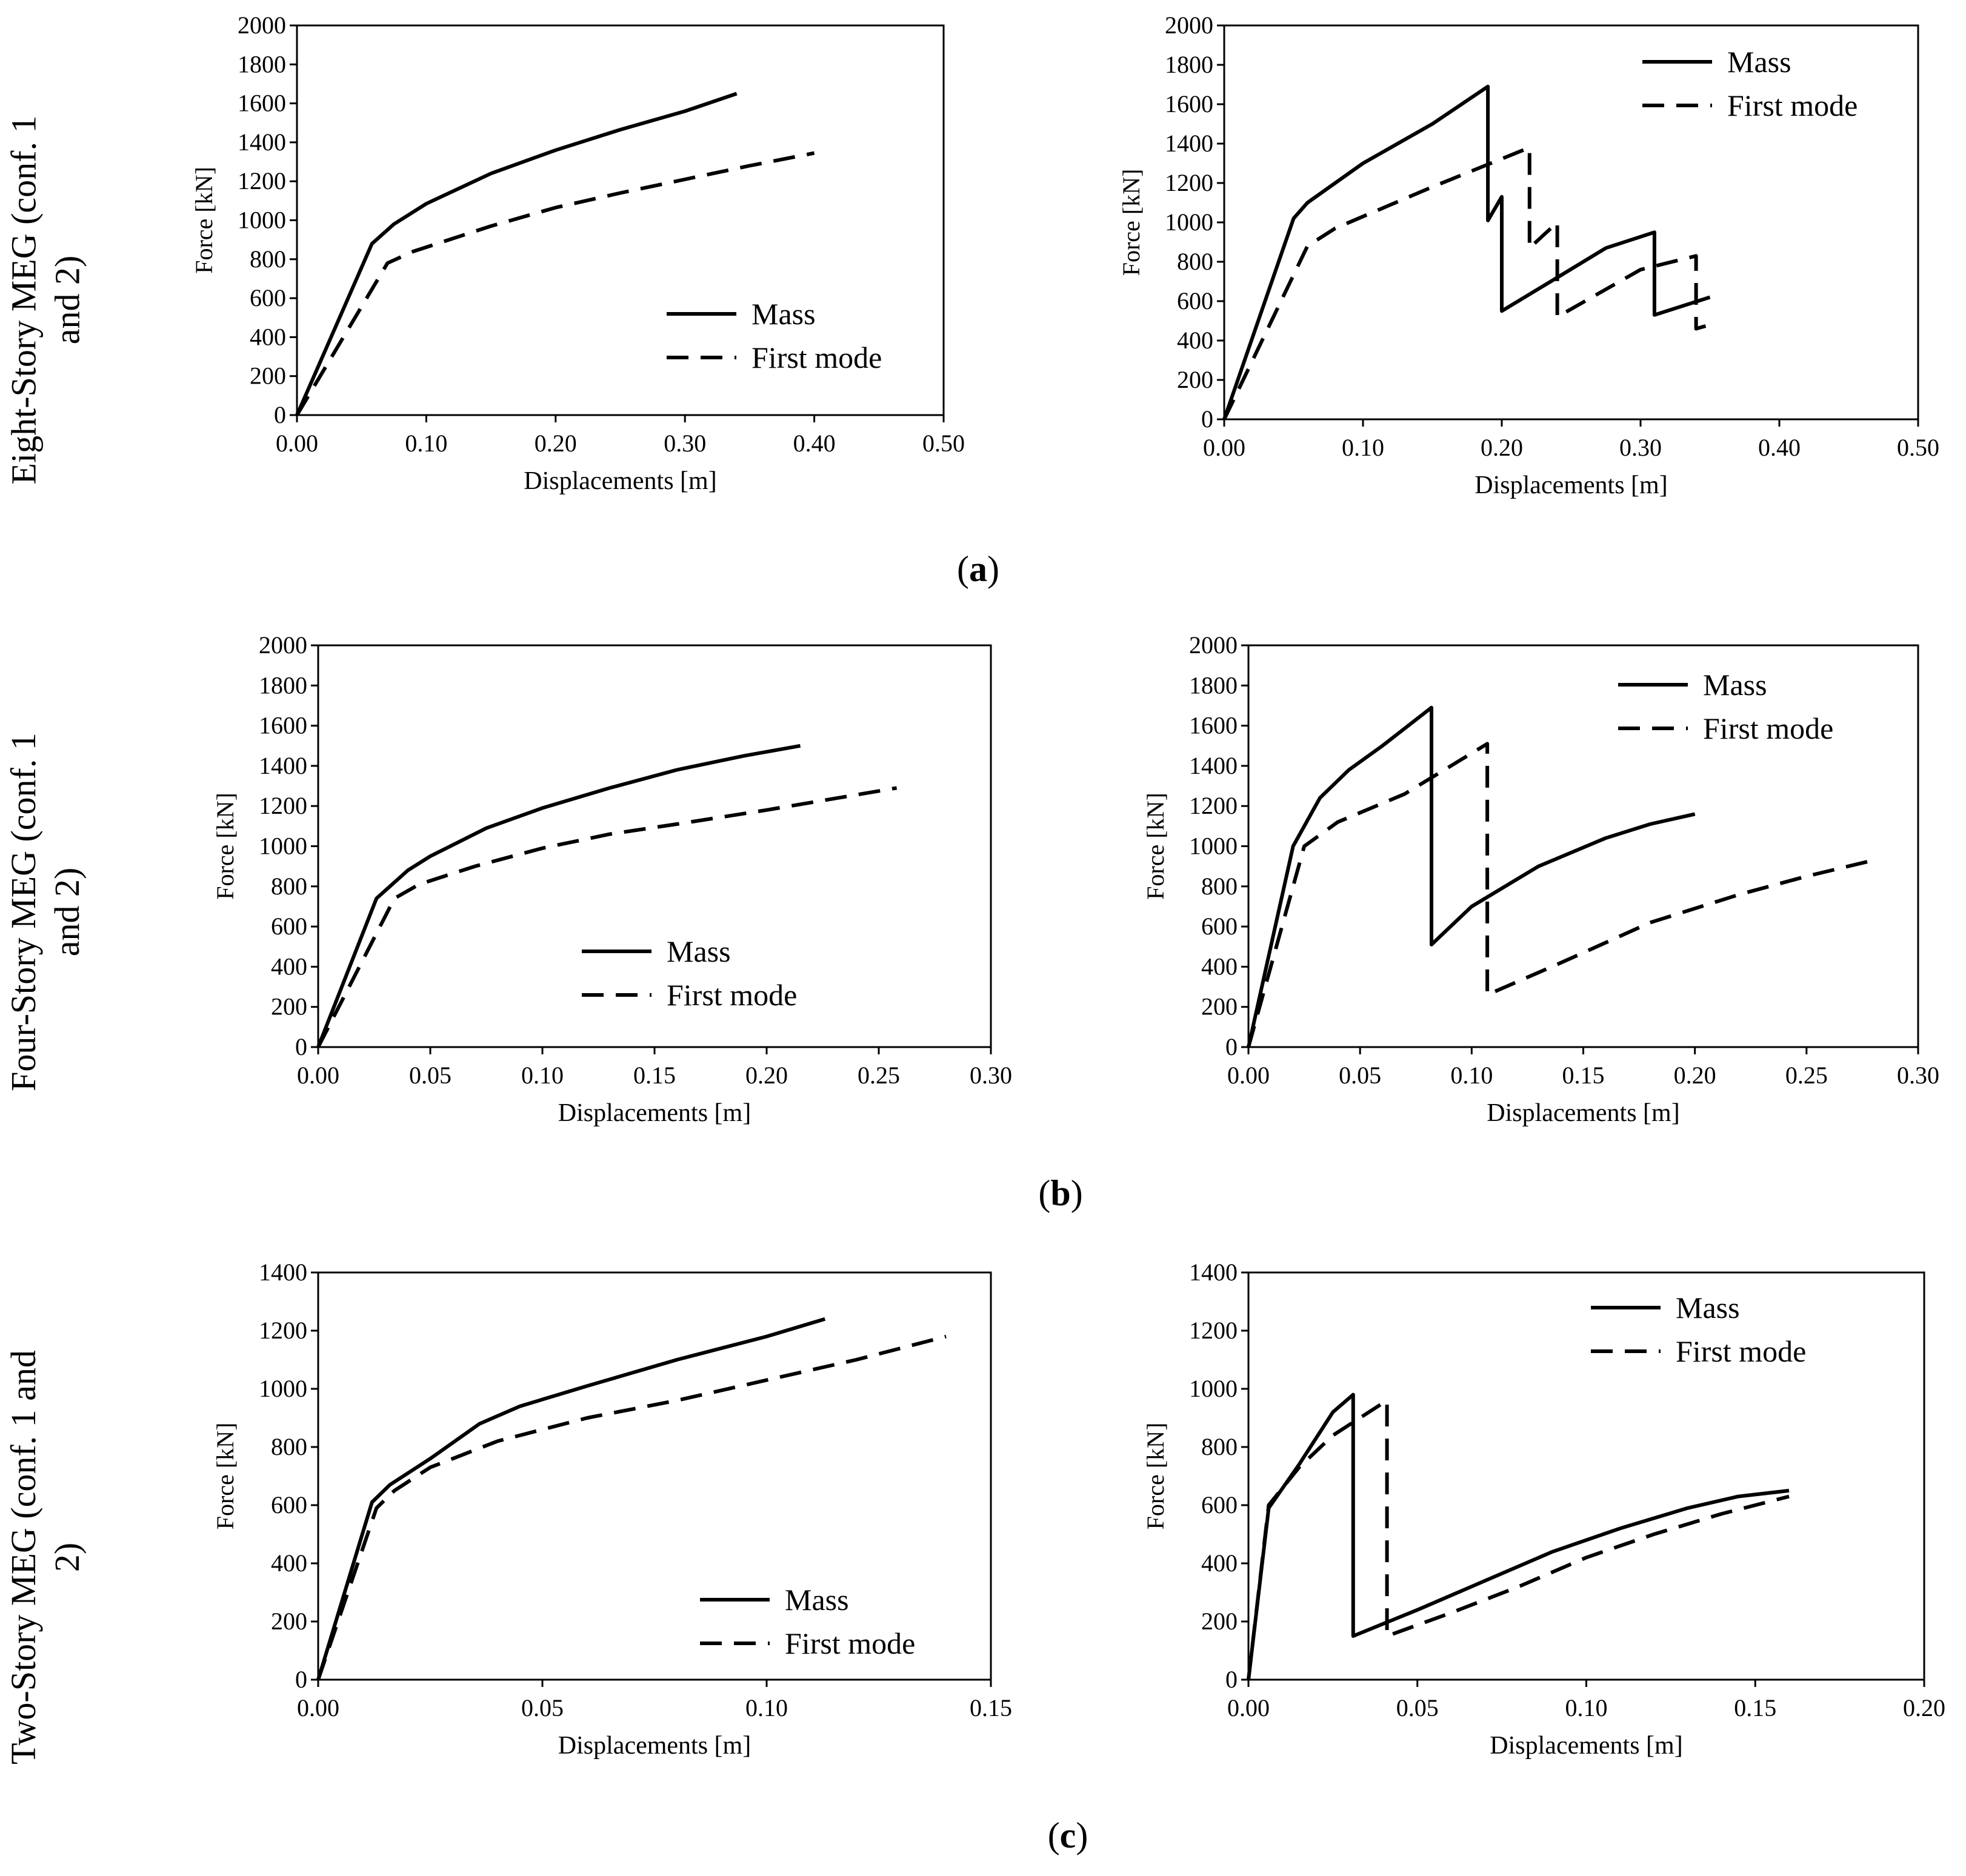 The height and width of the screenshot is (1876, 1966). What do you see at coordinates (45, 1558) in the screenshot?
I see `row-label-two-story: Two-Story MEG (conf. 1 and 2)` at bounding box center [45, 1558].